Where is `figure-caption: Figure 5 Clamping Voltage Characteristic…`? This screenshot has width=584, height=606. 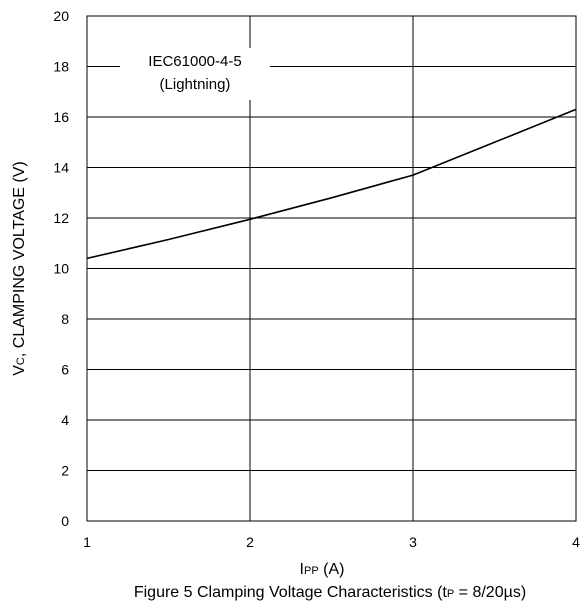
figure-caption: Figure 5 Clamping Voltage Characteristic… is located at coordinates (330, 592).